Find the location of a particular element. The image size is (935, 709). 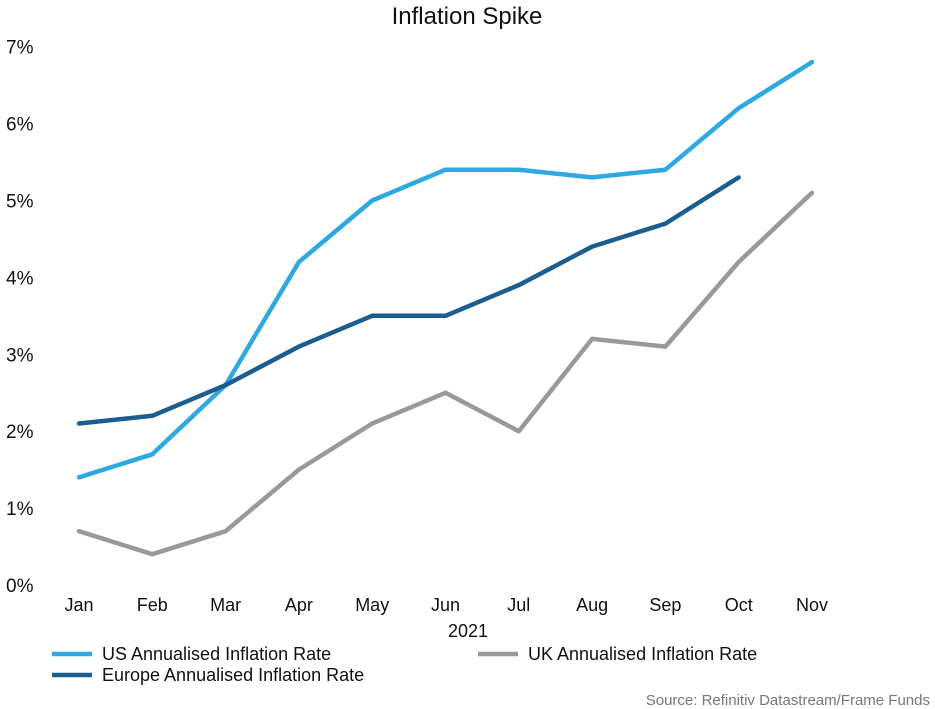

x-tick-label: Apr is located at coordinates (299, 605).